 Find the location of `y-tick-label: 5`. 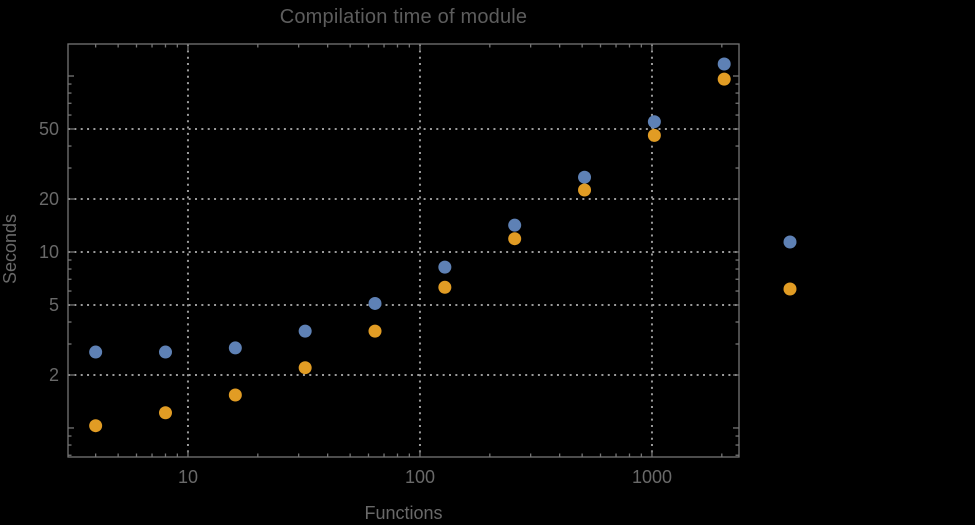

y-tick-label: 5 is located at coordinates (54, 305).